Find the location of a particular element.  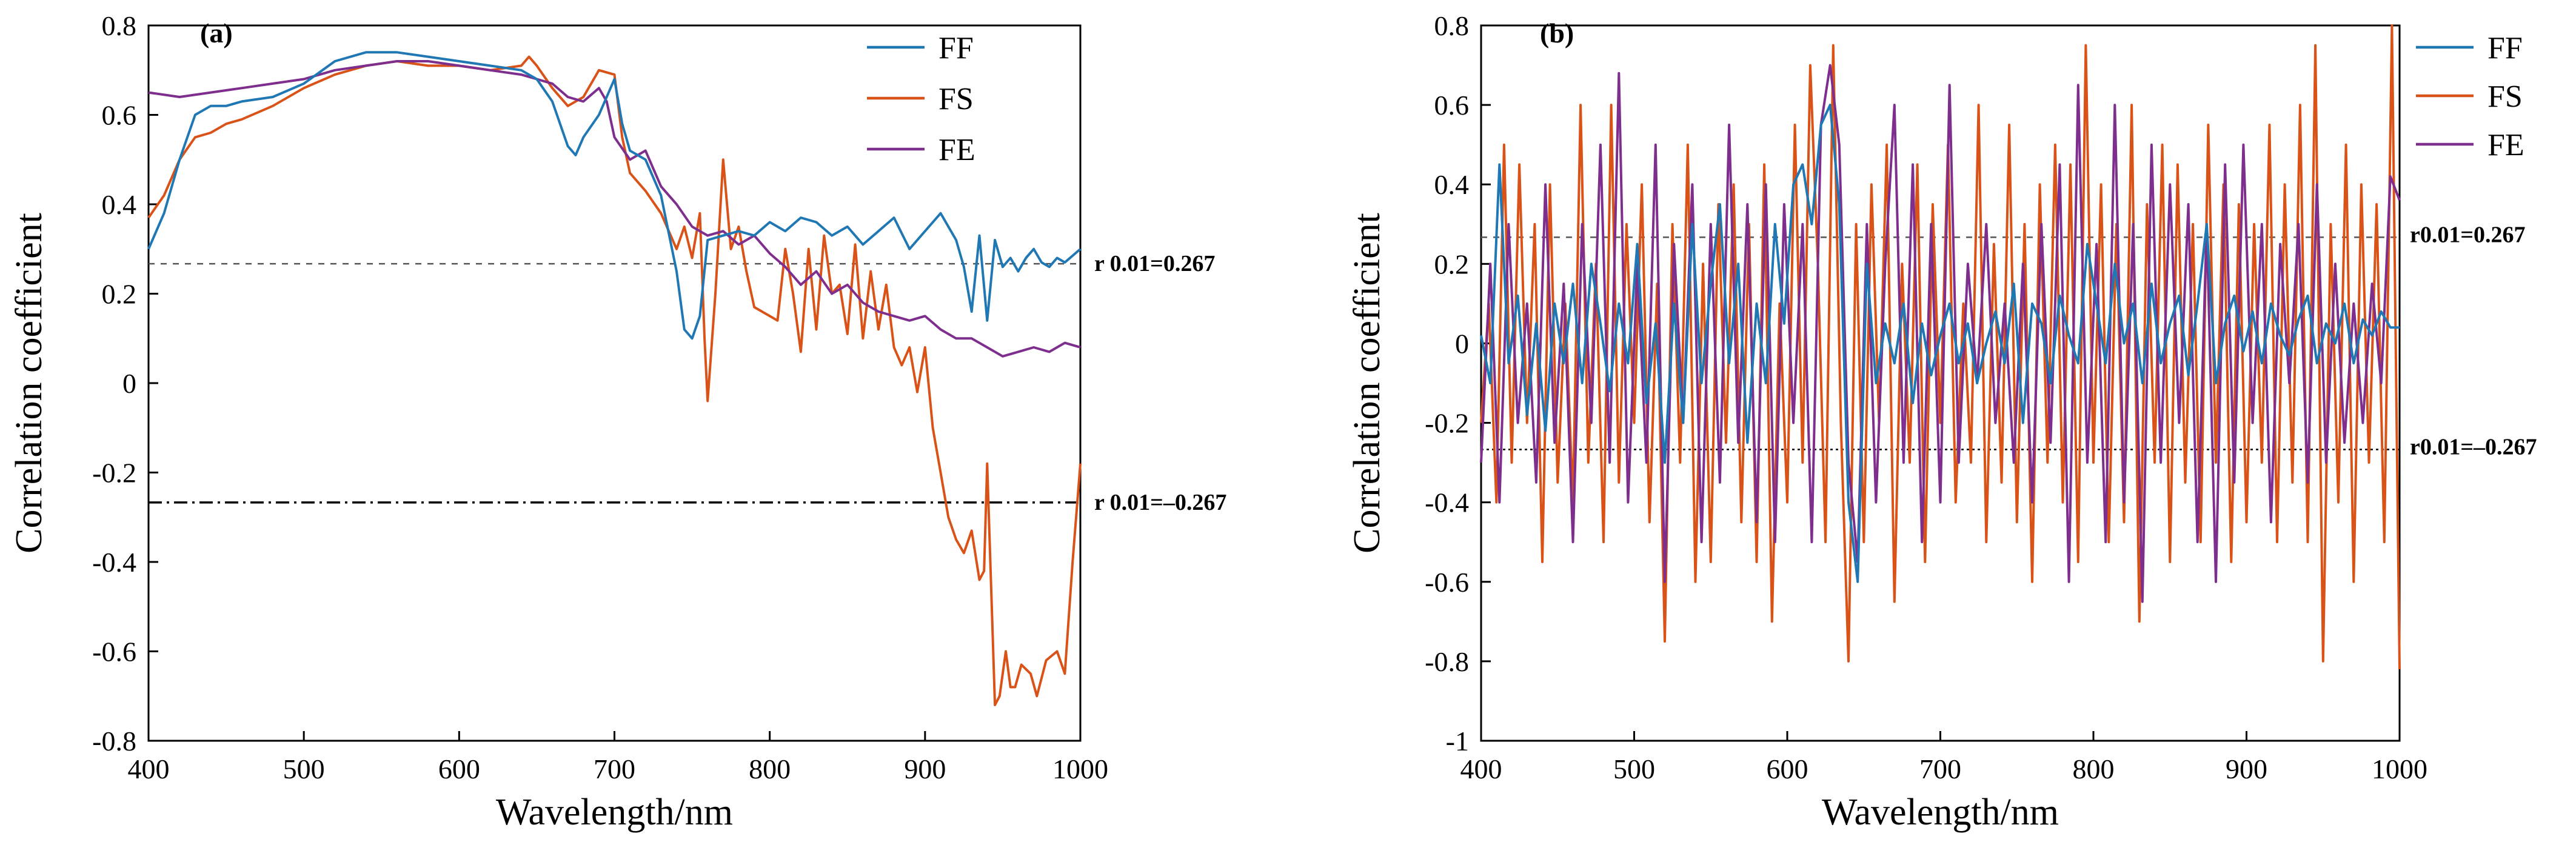

series-line-fe is located at coordinates (614, 209).